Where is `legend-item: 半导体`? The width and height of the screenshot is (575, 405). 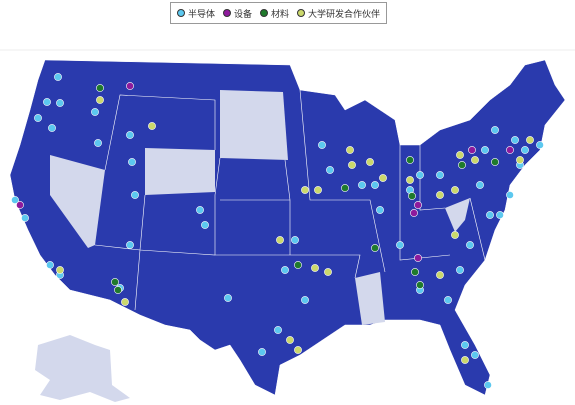 legend-item: 半导体 is located at coordinates (196, 13).